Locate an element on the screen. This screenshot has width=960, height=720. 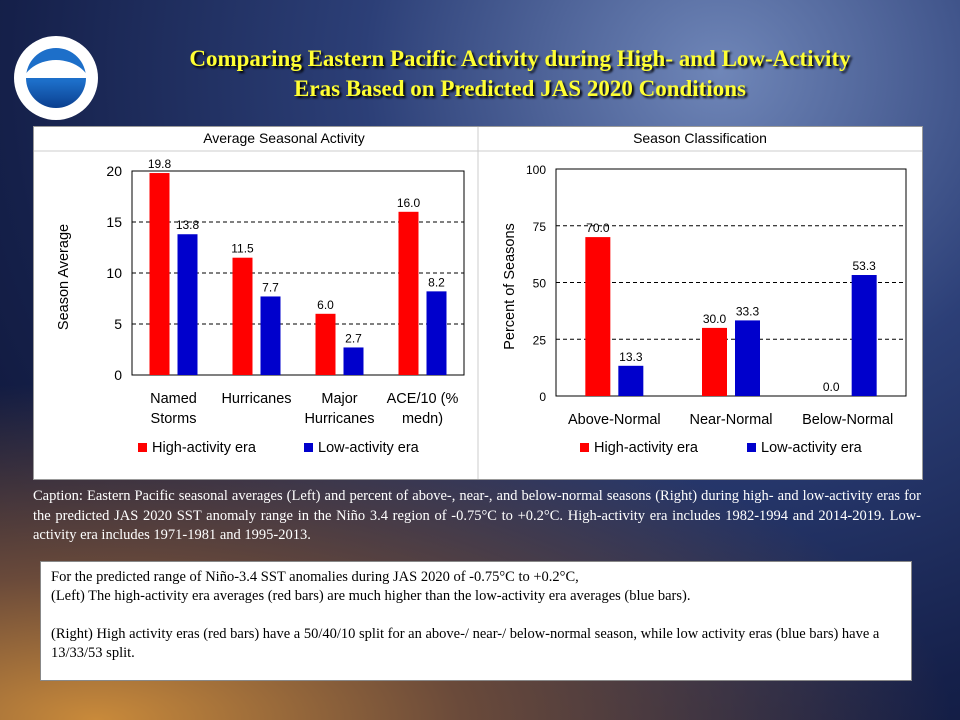
chart1-category-label: Named is located at coordinates (173, 399).